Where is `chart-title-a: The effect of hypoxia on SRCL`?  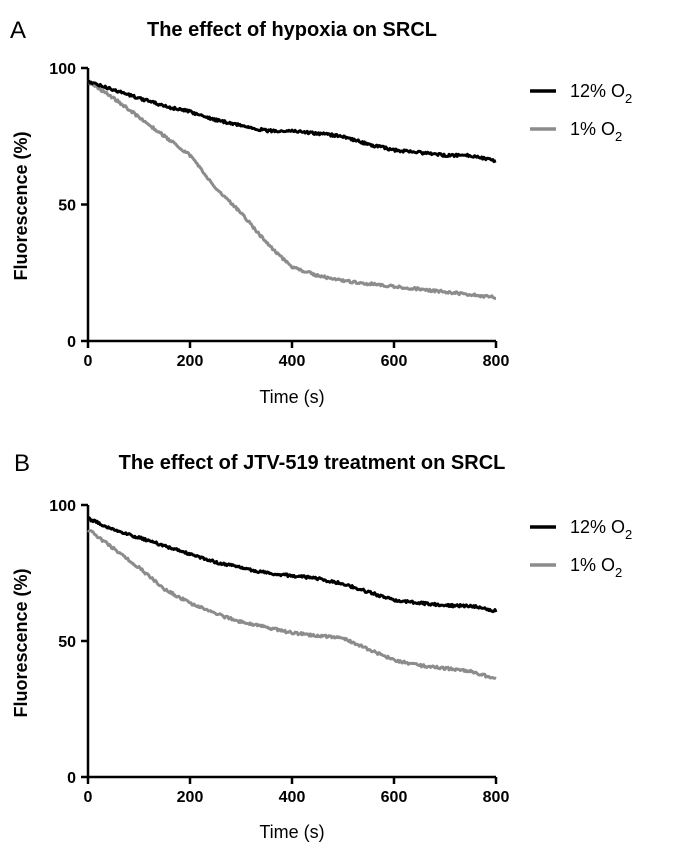
chart-title-a: The effect of hypoxia on SRCL is located at coordinates (292, 30).